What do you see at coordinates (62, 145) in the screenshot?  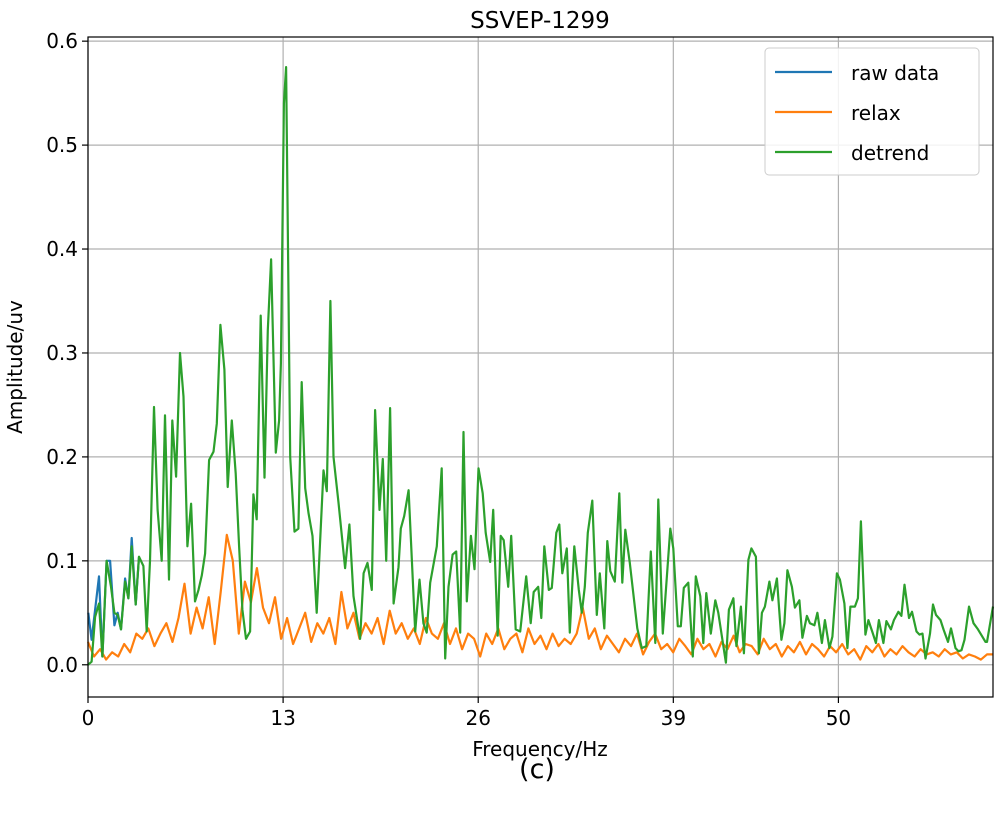 I see `y-tick-label: 0.5` at bounding box center [62, 145].